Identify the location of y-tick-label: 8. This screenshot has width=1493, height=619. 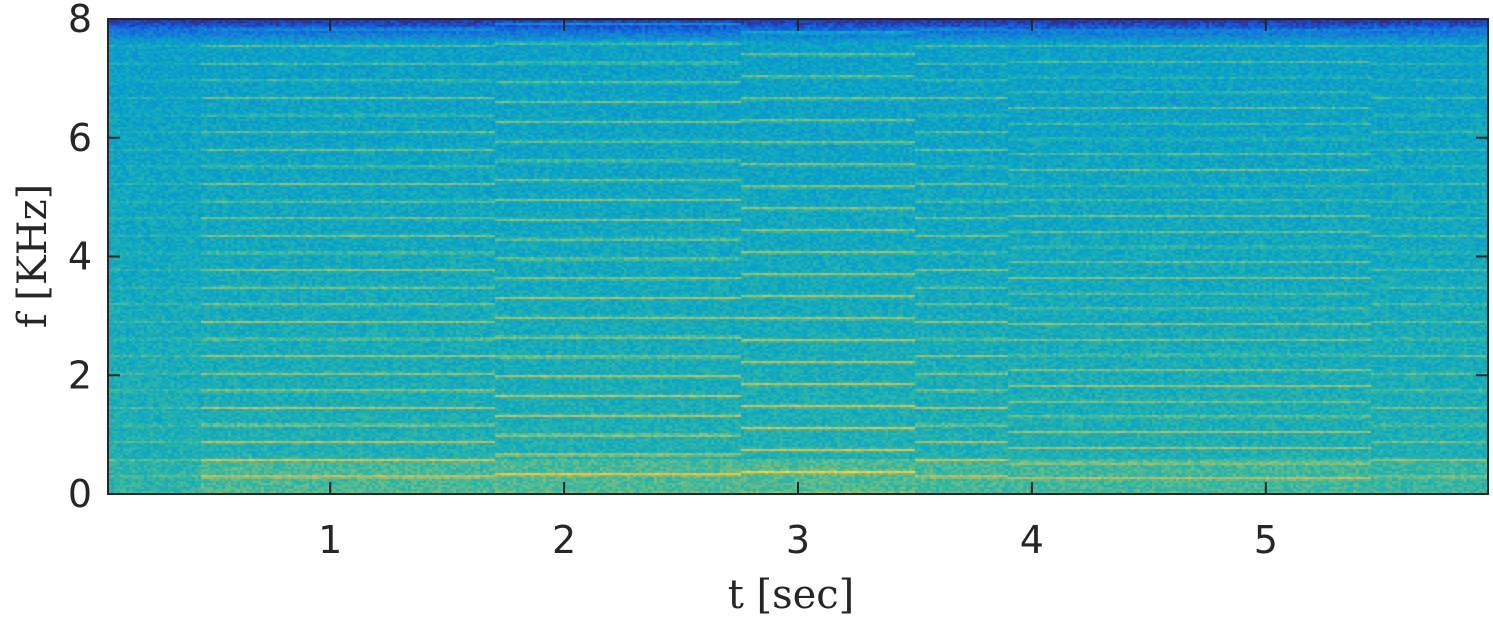
(80, 20).